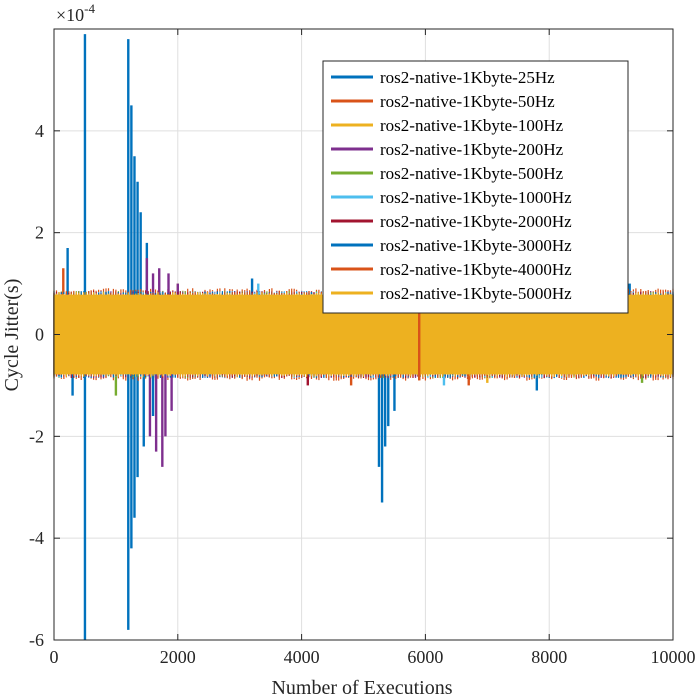  What do you see at coordinates (361, 687) in the screenshot?
I see `x-axis-title: Number of Executions` at bounding box center [361, 687].